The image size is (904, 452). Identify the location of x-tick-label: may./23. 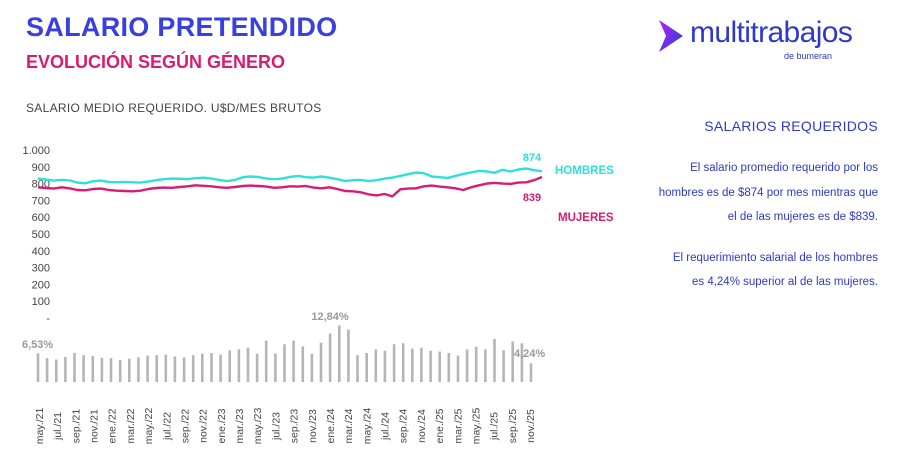
(258, 426).